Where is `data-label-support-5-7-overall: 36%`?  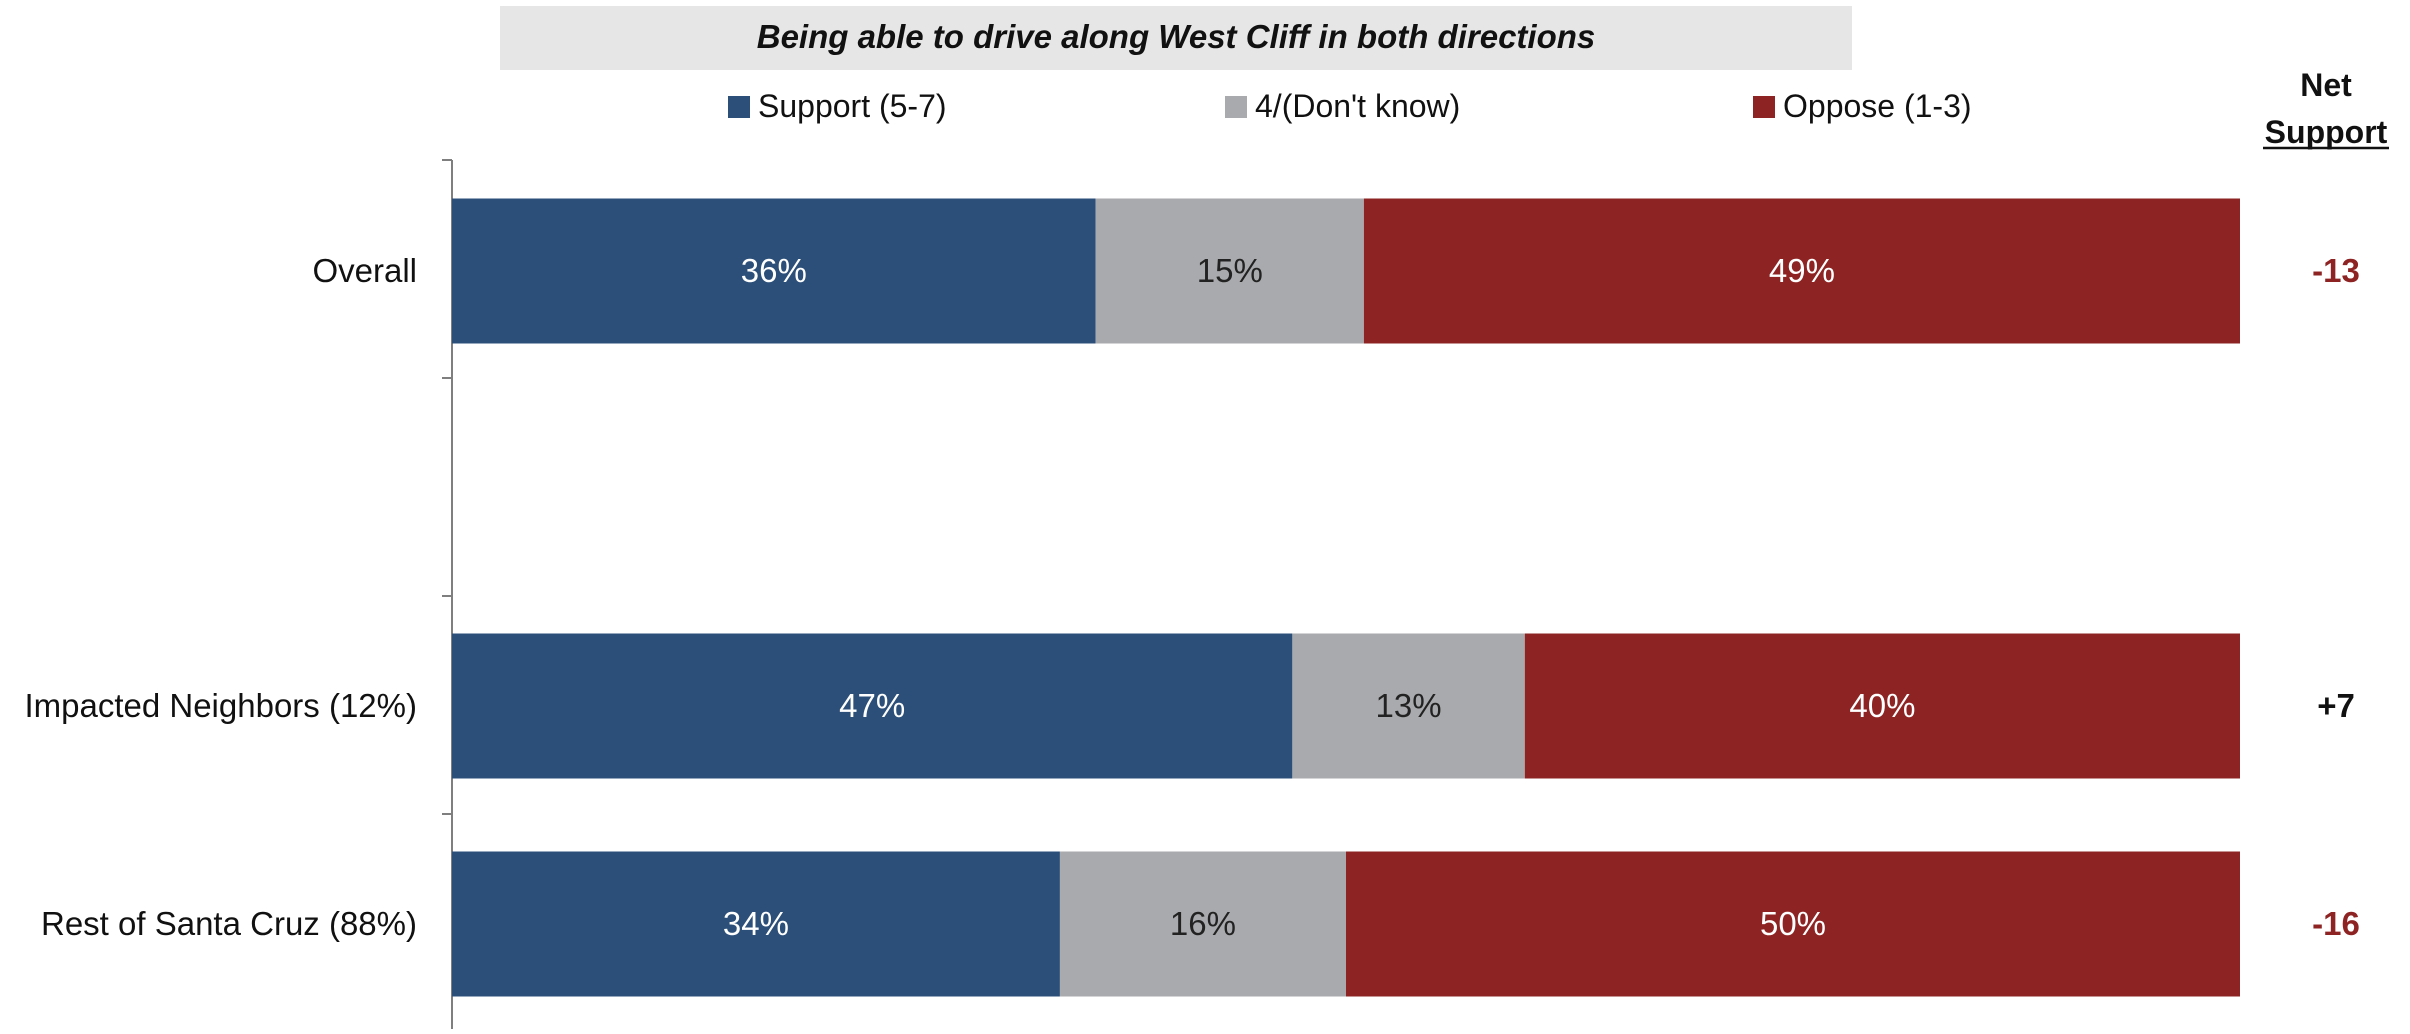
data-label-support-5-7-overall: 36% is located at coordinates (774, 270).